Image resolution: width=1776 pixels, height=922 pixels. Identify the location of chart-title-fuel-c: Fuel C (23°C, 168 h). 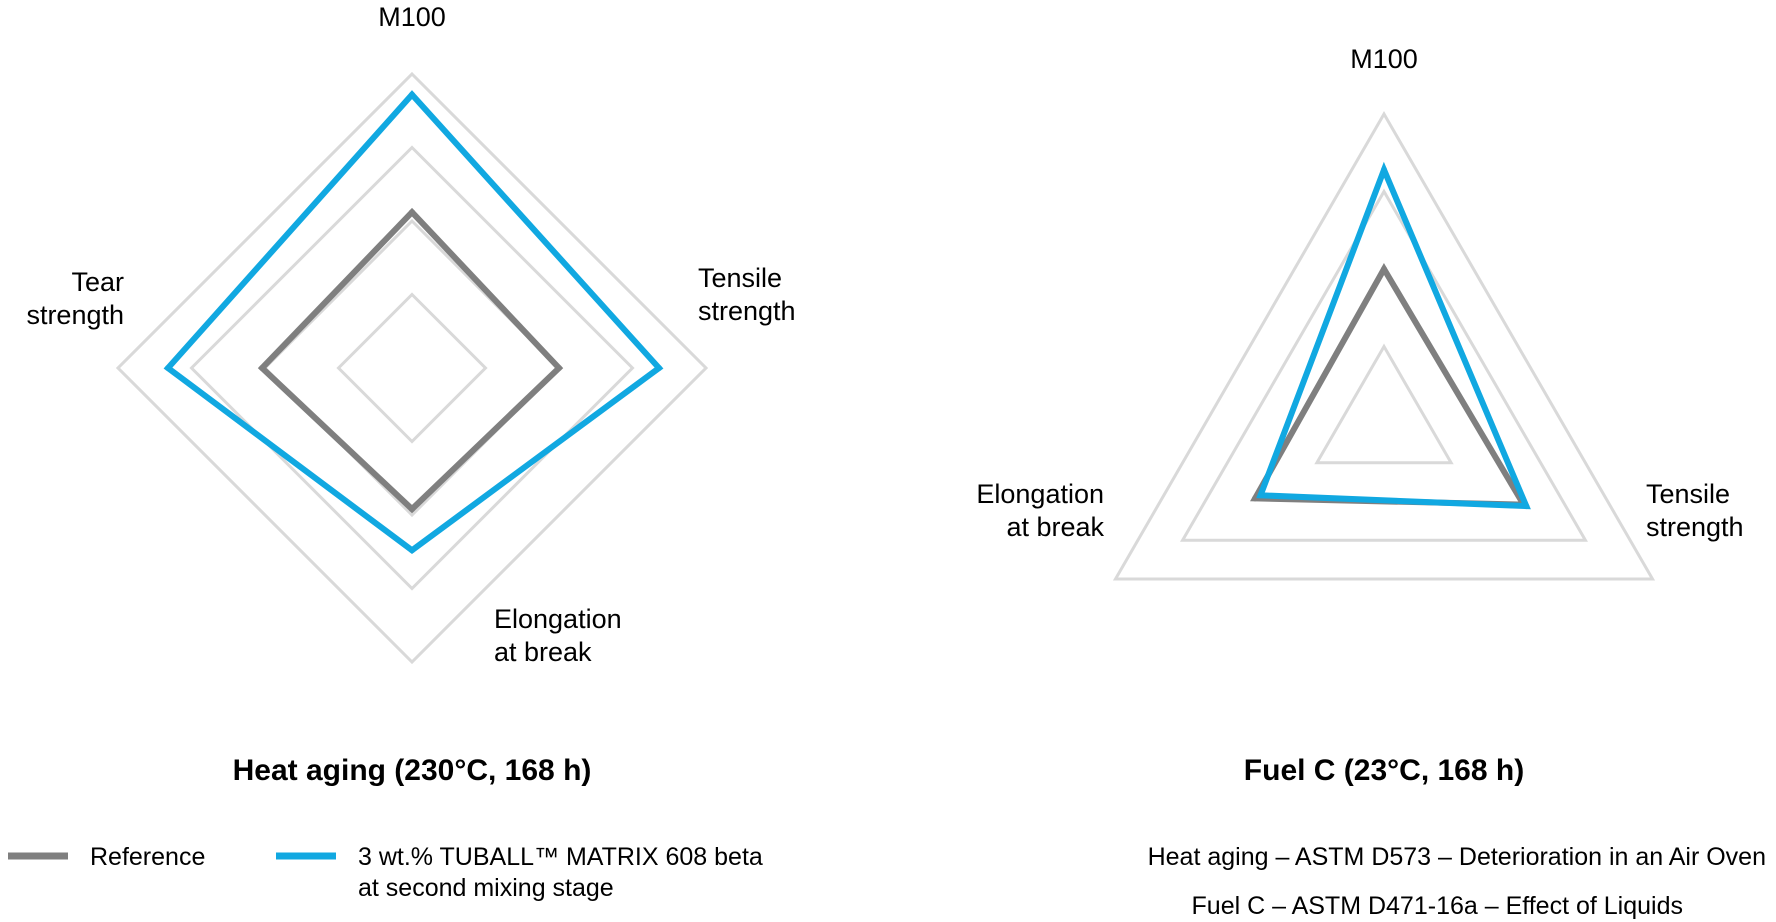
(1384, 770).